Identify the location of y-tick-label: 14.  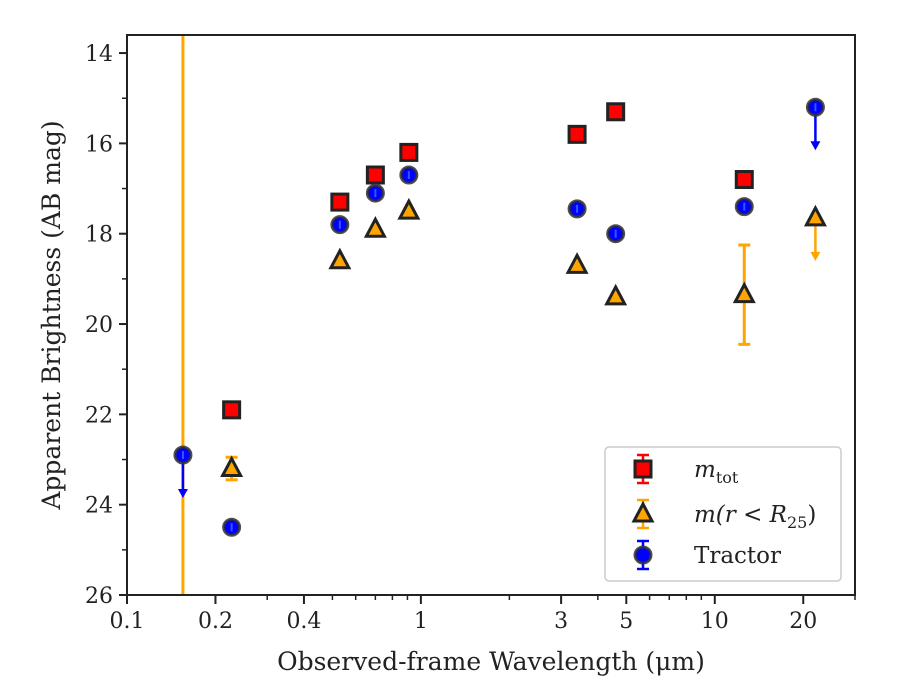
(99, 54).